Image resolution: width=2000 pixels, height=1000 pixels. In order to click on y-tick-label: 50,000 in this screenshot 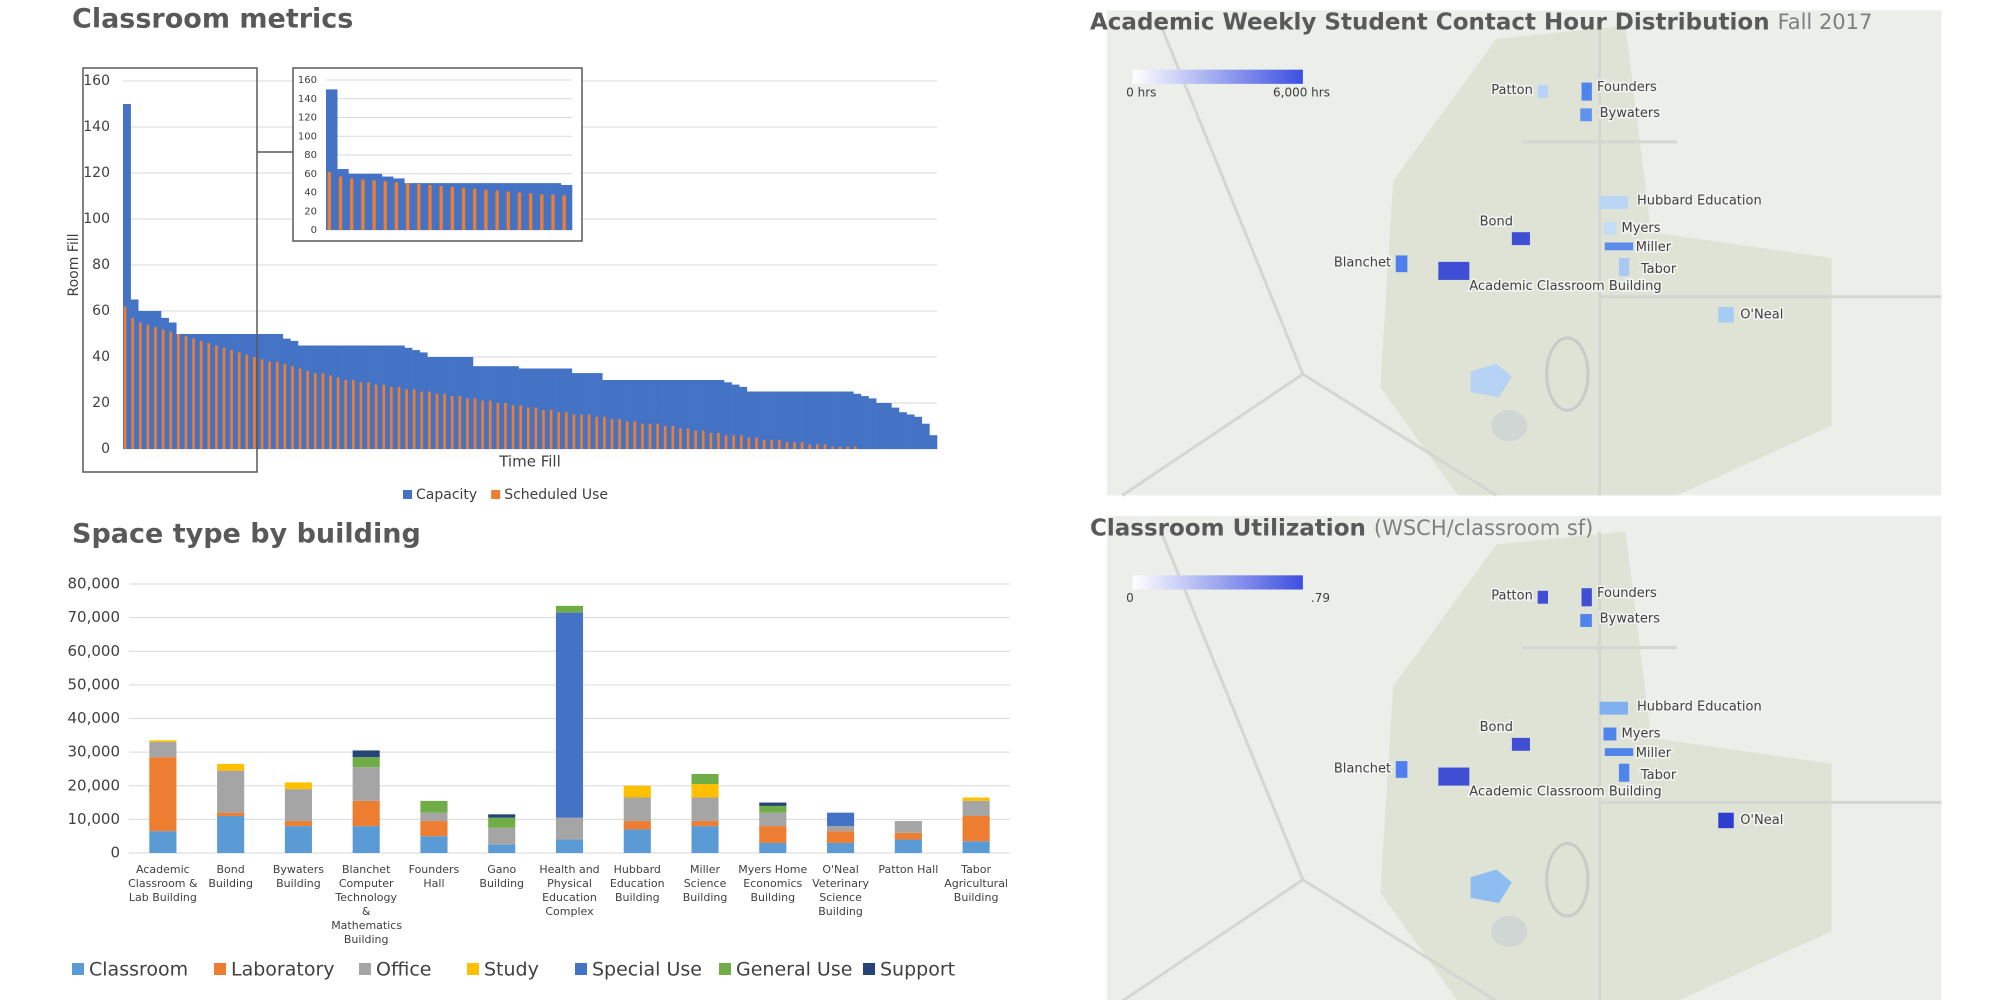, I will do `click(94, 684)`.